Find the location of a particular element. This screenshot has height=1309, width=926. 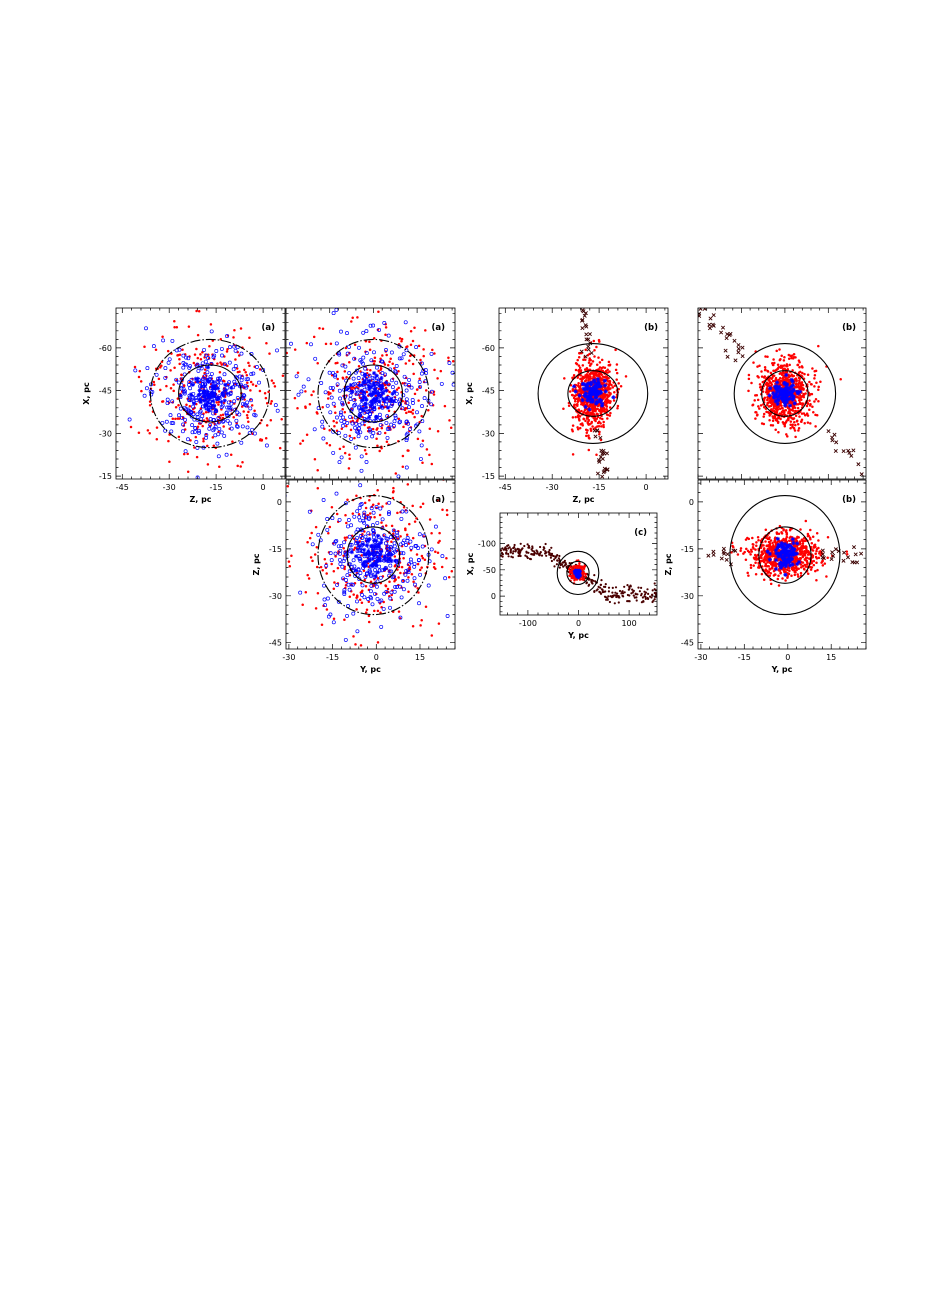

y-tick-label: -15 is located at coordinates (105, 476).